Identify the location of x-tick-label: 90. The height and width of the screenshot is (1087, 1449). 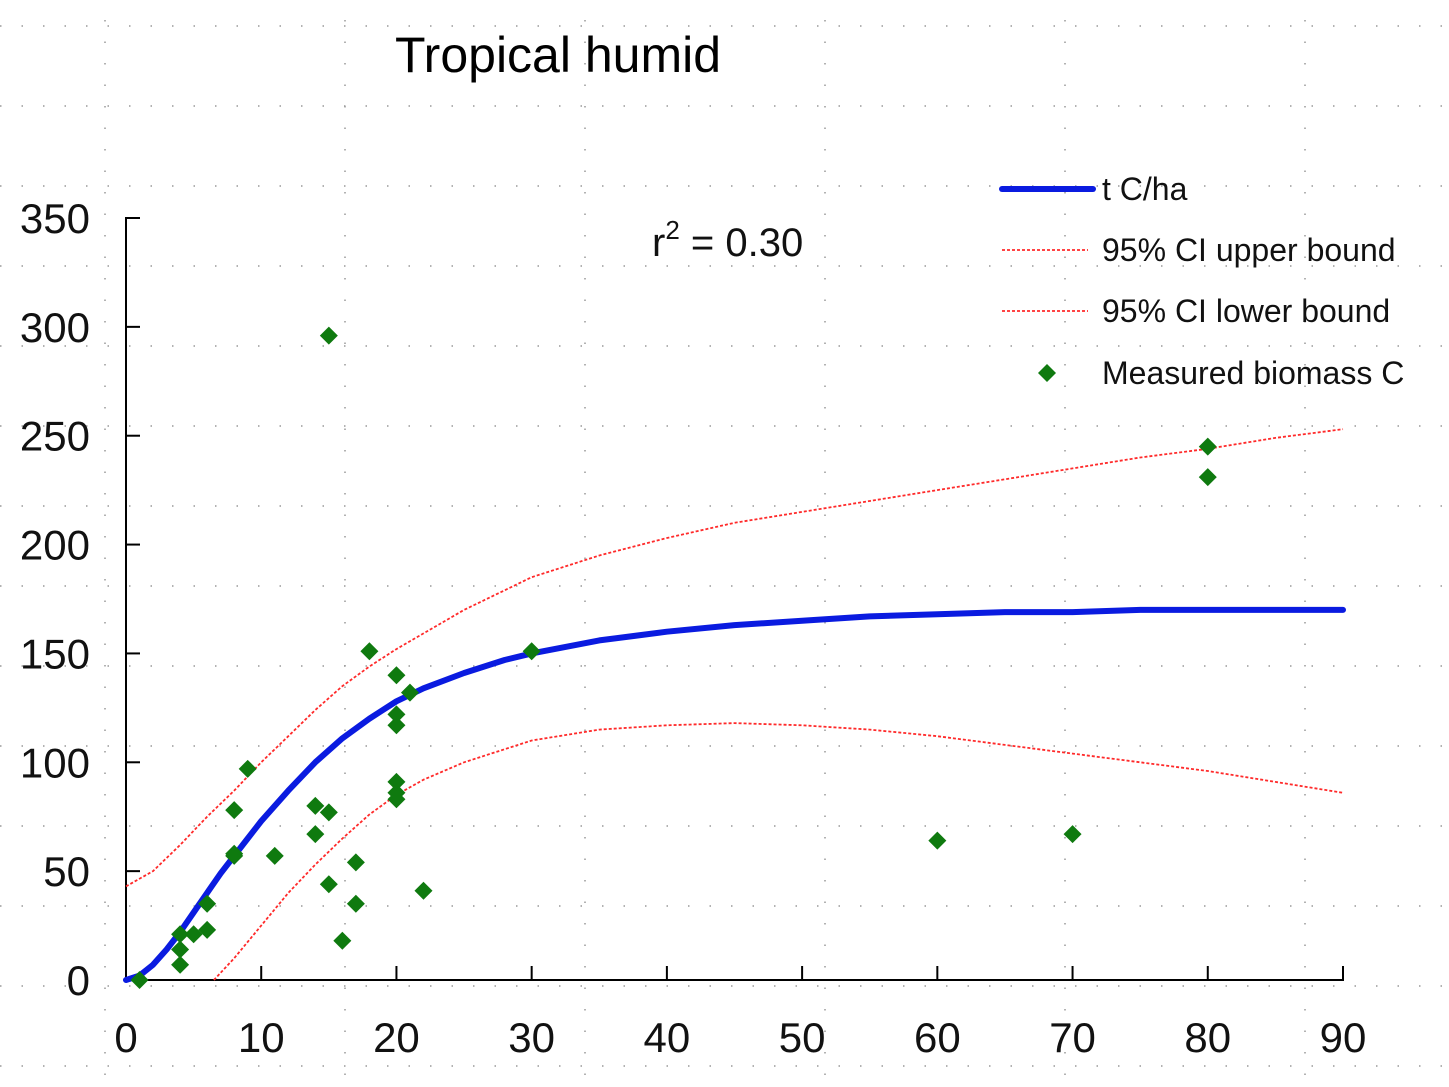
(1343, 1037).